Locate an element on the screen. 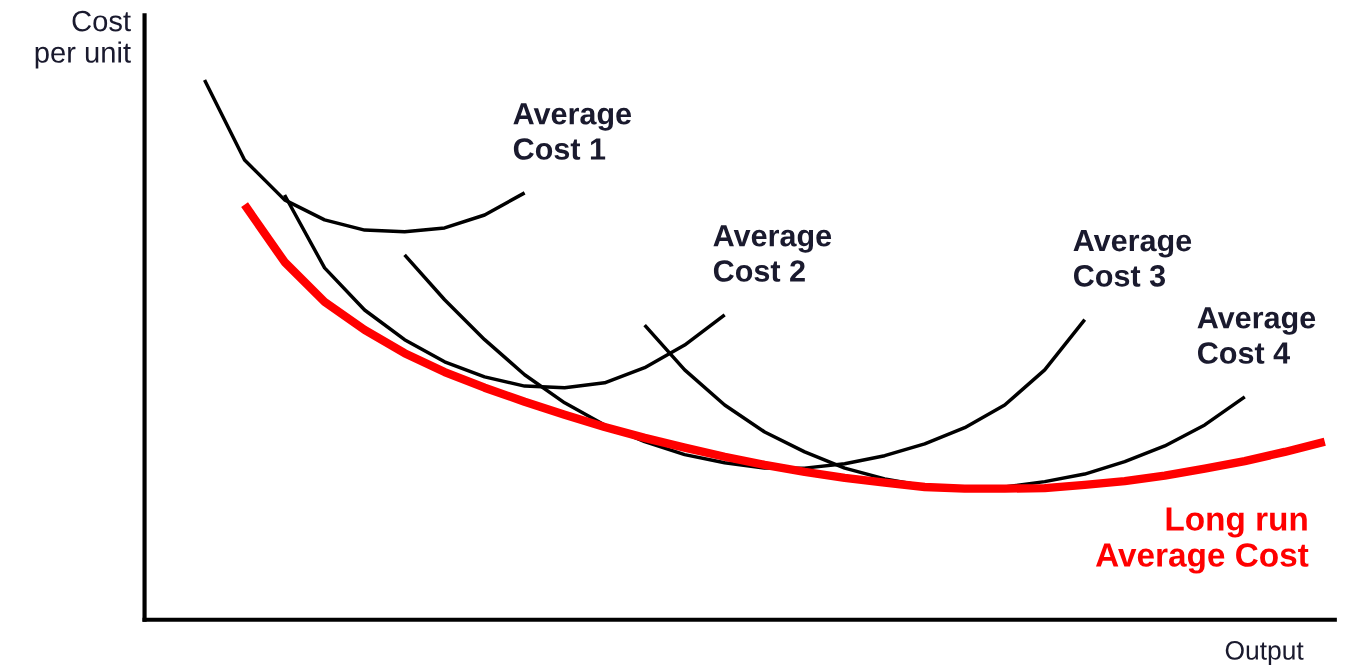 This screenshot has width=1351, height=665. series-label: Long run Average Cost is located at coordinates (1202, 540).